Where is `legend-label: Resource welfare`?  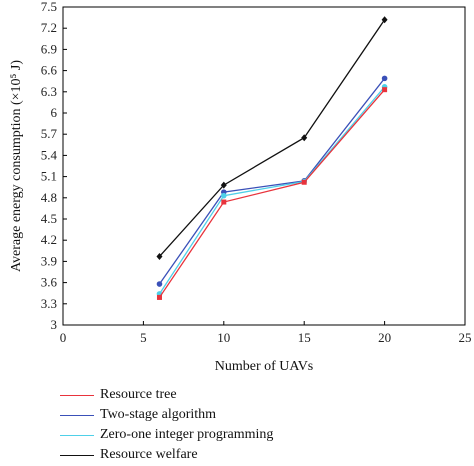 legend-label: Resource welfare is located at coordinates (149, 454).